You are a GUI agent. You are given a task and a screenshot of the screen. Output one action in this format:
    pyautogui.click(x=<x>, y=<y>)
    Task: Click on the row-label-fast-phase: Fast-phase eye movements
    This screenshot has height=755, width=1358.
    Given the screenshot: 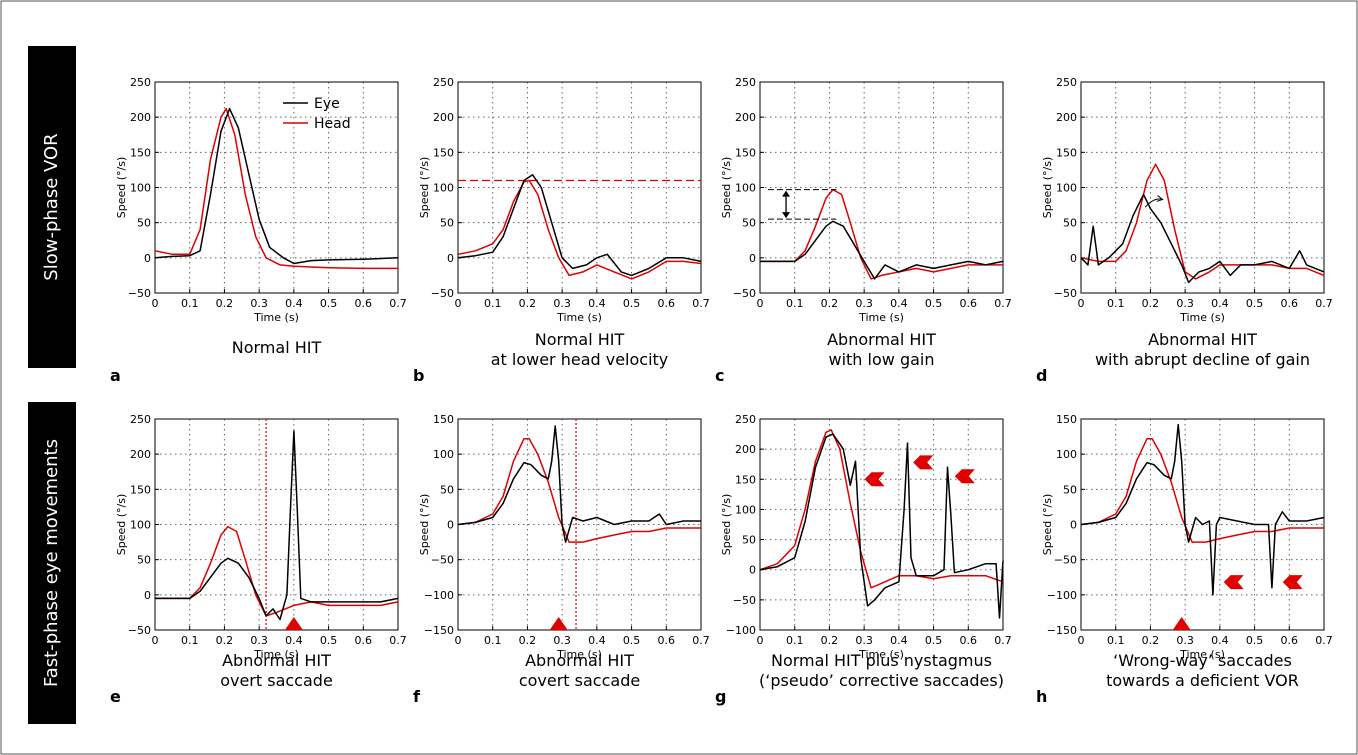 What is the action you would take?
    pyautogui.click(x=51, y=563)
    